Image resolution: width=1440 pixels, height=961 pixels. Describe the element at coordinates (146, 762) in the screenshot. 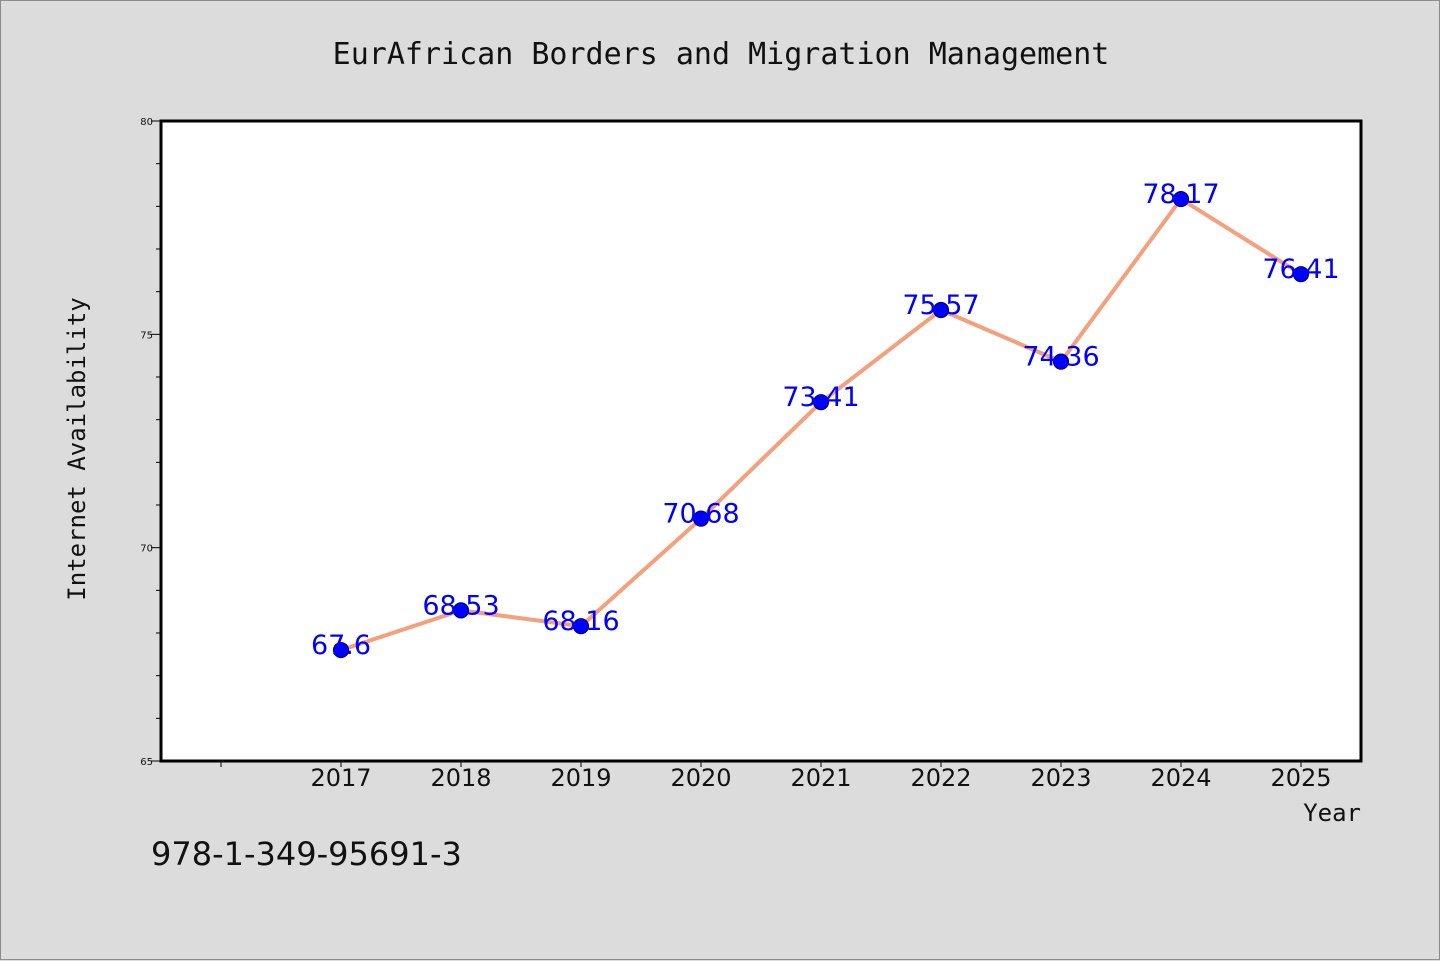

I see `y-tick-label: 65` at that location.